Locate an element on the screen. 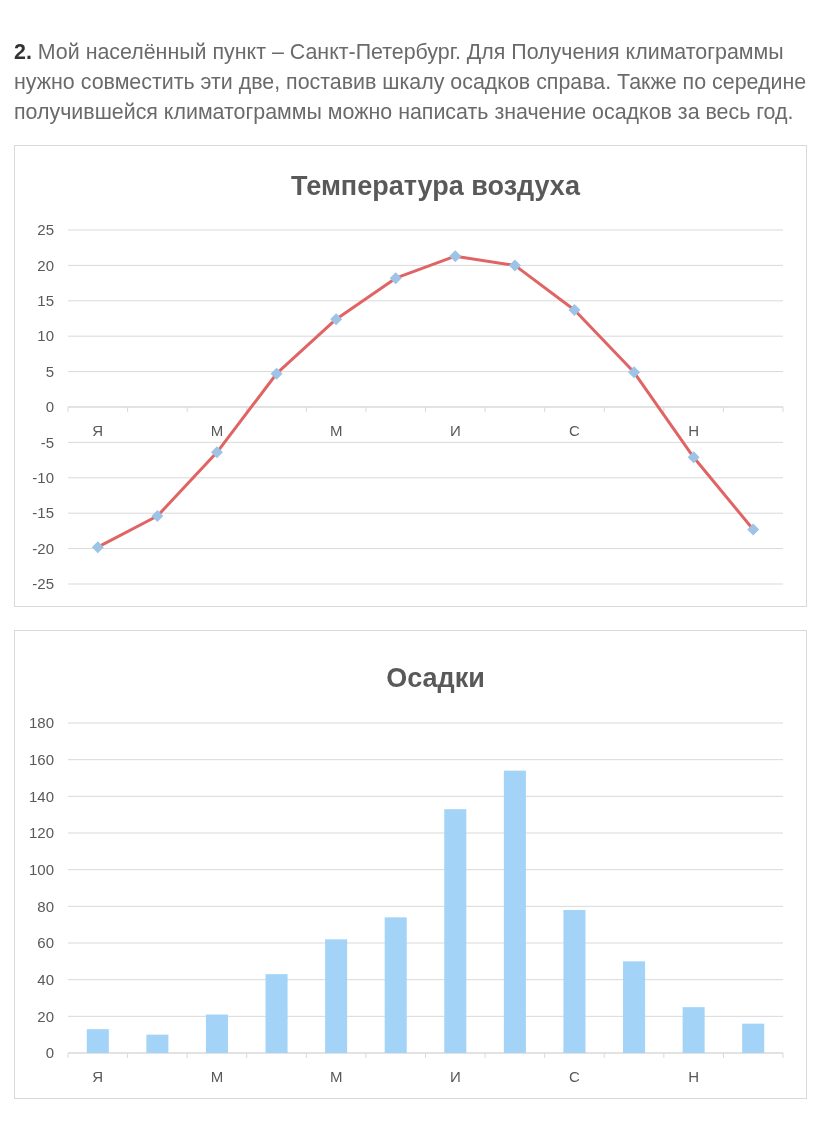 Image resolution: width=838 pixels, height=1129 pixels. y-tick-label: -25 is located at coordinates (43, 584).